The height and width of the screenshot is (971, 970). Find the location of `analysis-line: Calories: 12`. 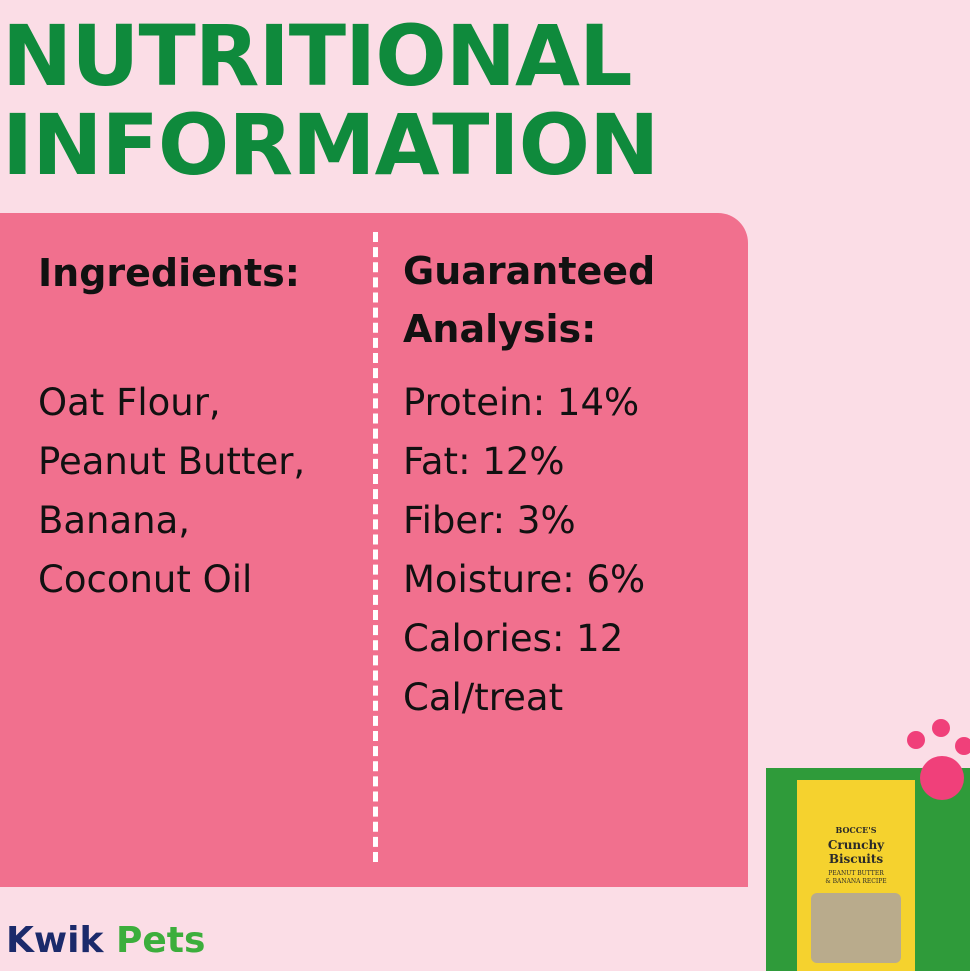

analysis-line: Calories: 12 is located at coordinates (513, 638).